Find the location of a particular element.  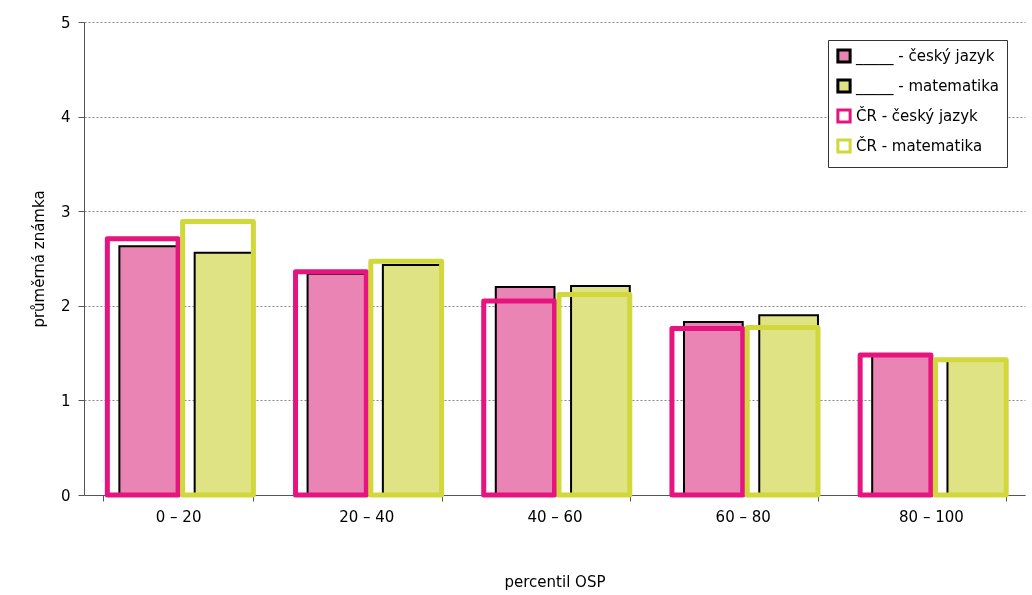

y-tick-label: 2 is located at coordinates (65, 306).